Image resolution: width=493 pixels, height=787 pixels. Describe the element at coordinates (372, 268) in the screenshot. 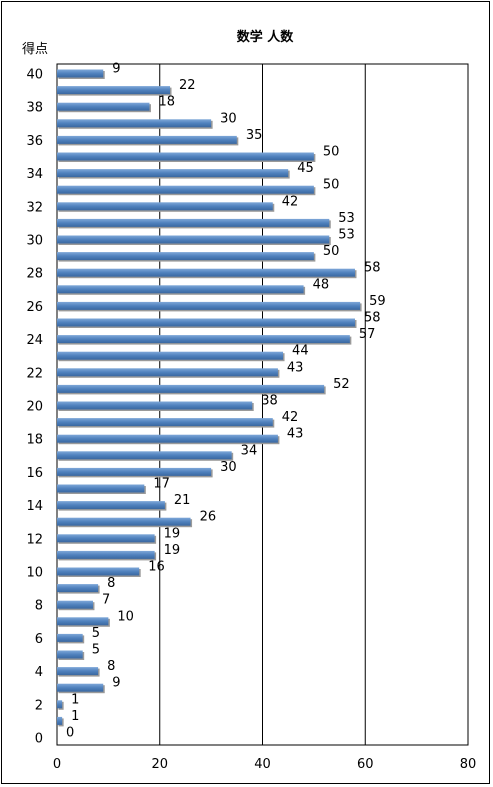

I see `value-label-score-28: 58` at that location.